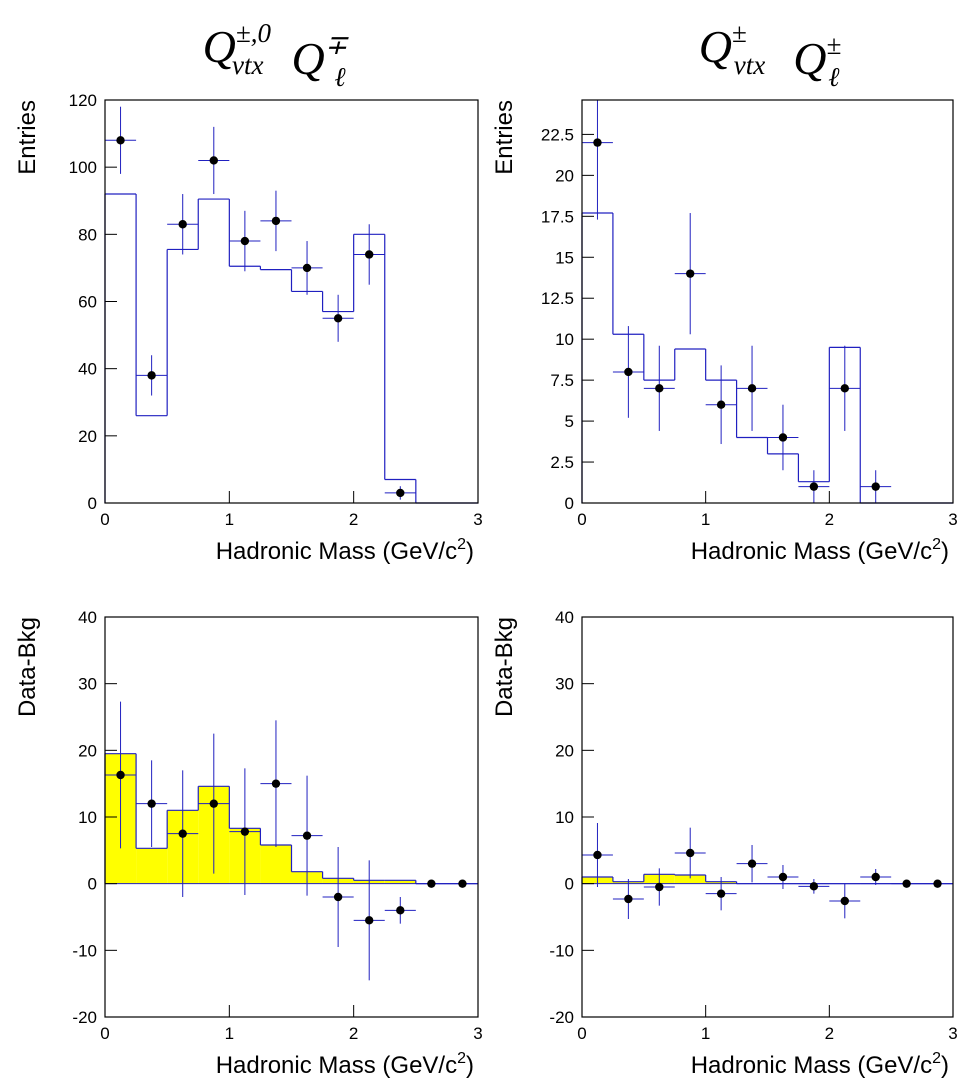  I want to click on y-tick-label: 100, so click(83, 167).